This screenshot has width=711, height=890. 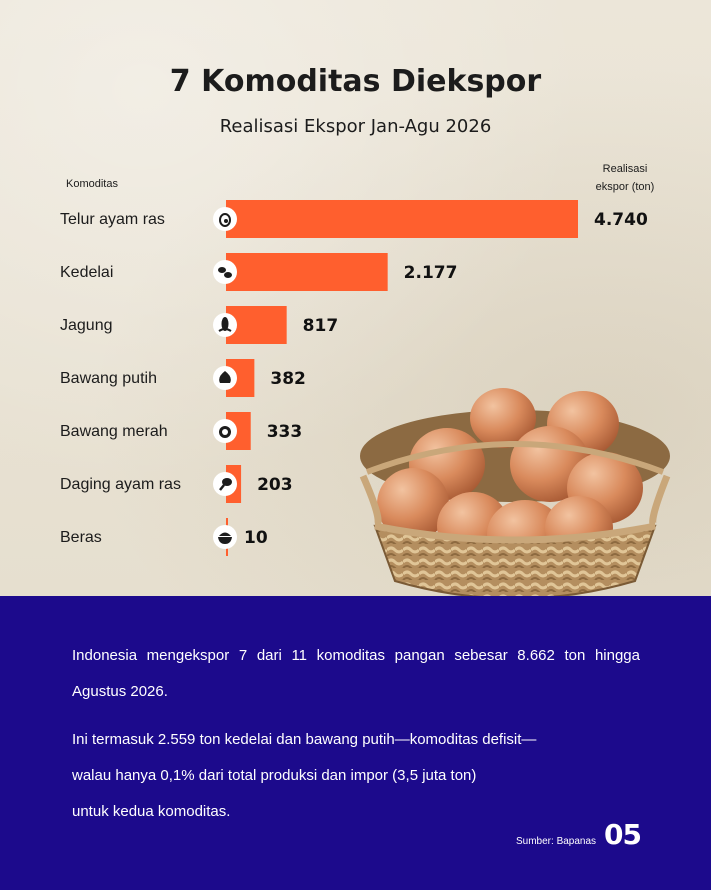 I want to click on category-column-header: Komoditas, so click(x=92, y=184).